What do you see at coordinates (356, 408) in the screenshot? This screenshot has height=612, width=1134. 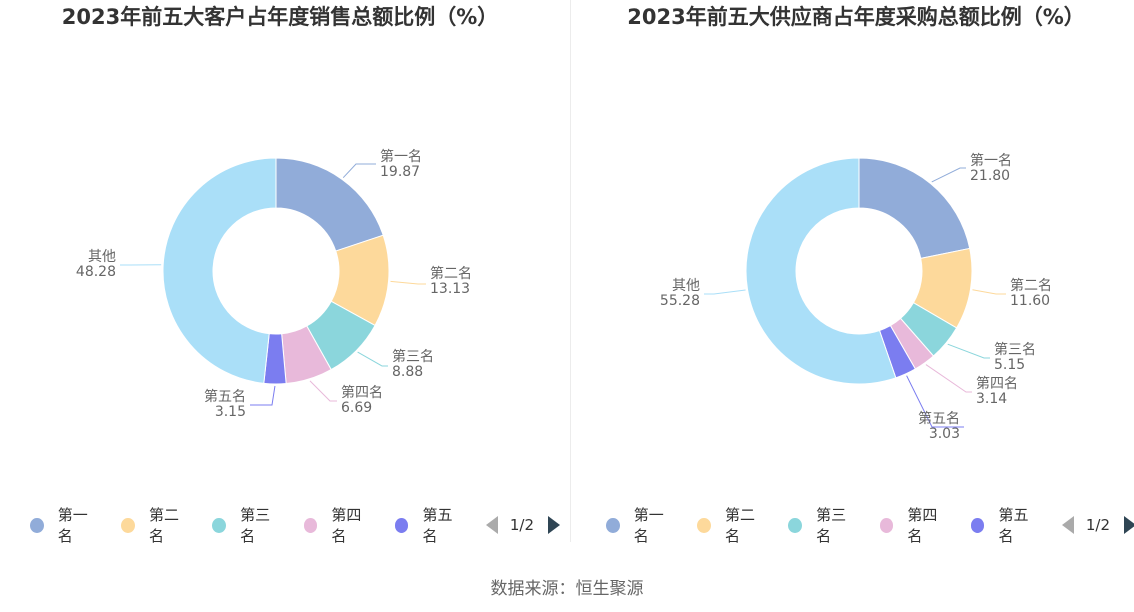 I see `slice-value-label: 6.69` at bounding box center [356, 408].